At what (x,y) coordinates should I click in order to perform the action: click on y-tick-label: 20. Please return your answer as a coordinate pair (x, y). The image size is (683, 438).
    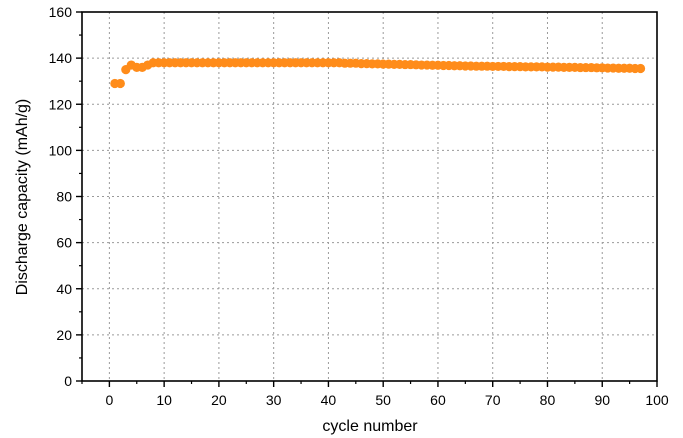
    Looking at the image, I should click on (64, 335).